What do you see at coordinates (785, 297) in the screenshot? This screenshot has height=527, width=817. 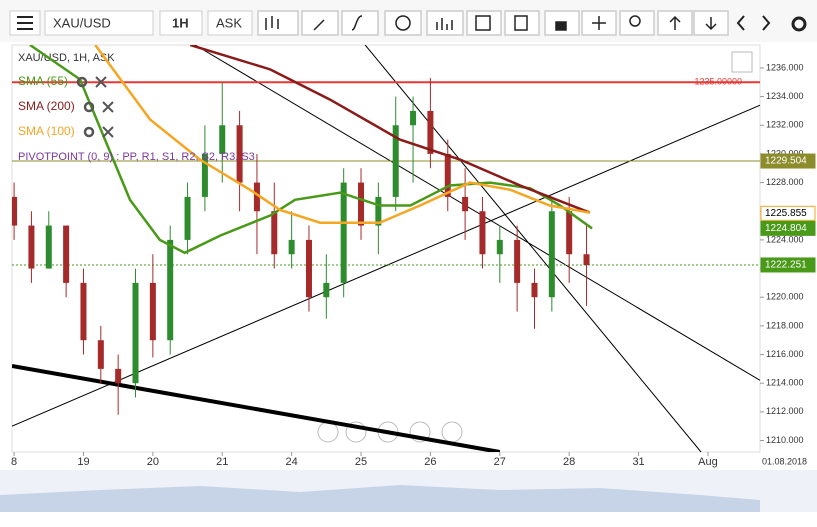 I see `y-tick-label: 1220.000` at bounding box center [785, 297].